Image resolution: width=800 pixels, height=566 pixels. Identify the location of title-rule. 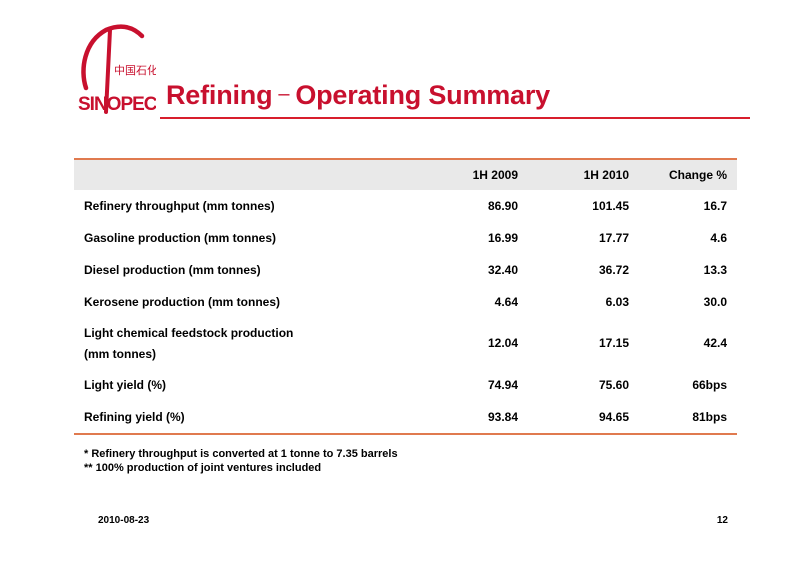
(455, 118).